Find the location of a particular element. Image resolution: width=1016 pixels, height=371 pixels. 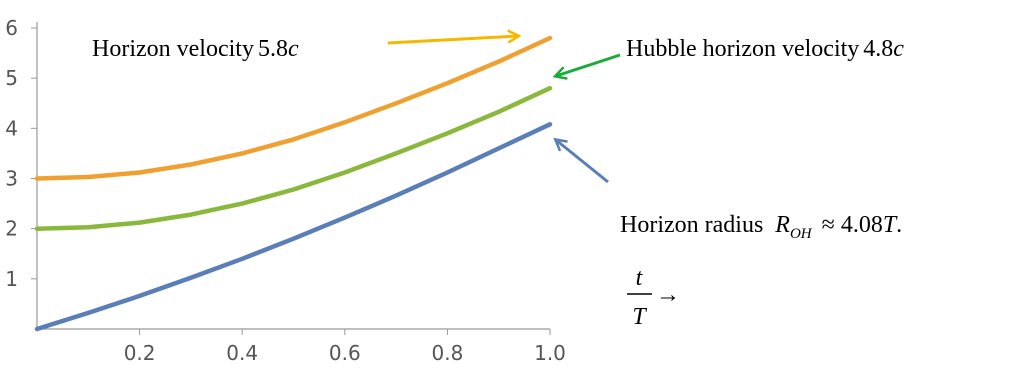

horizon-radius-arrow is located at coordinates (582, 162).